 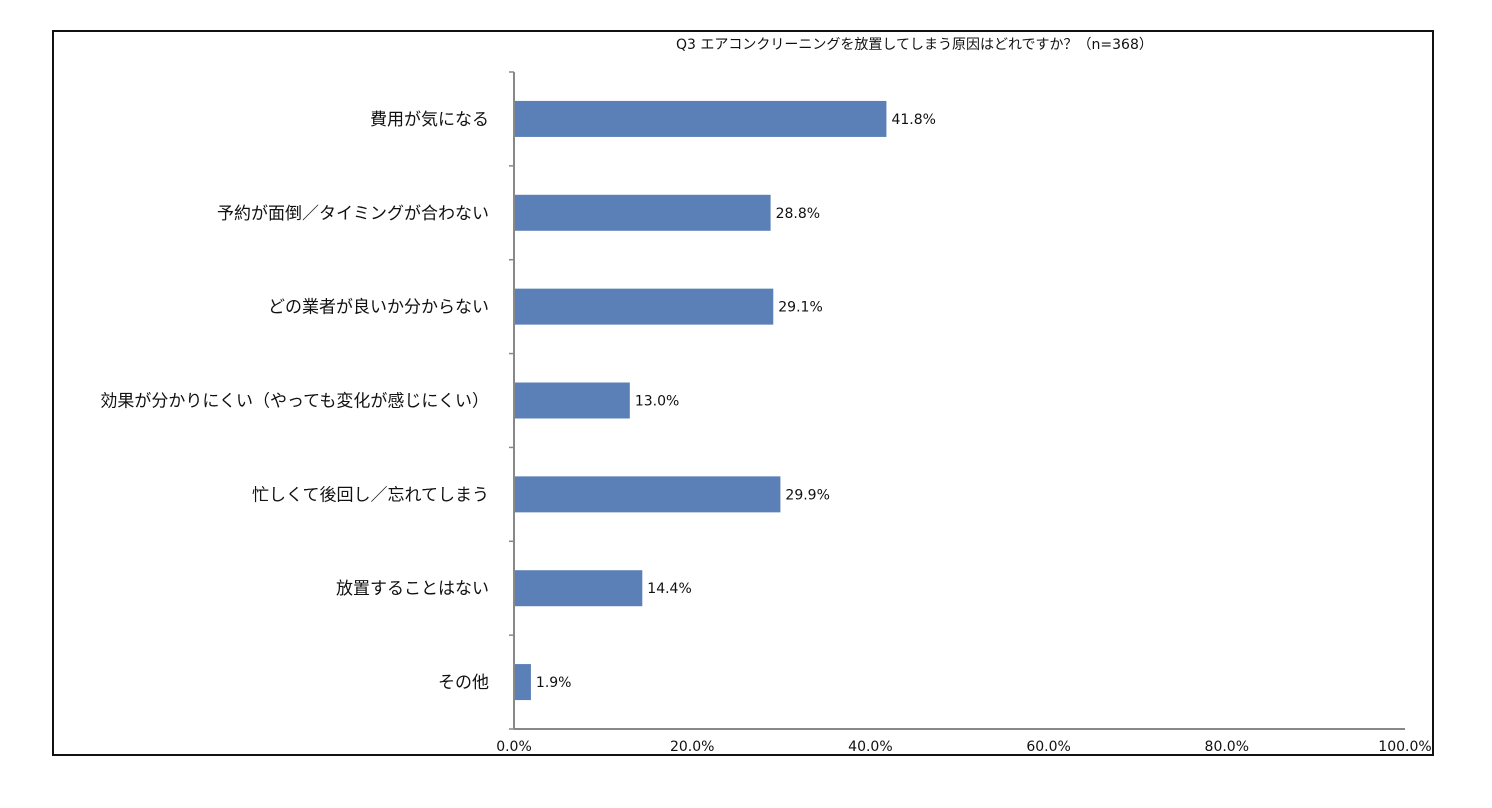 I want to click on data-label: 41.8%, so click(x=913, y=120).